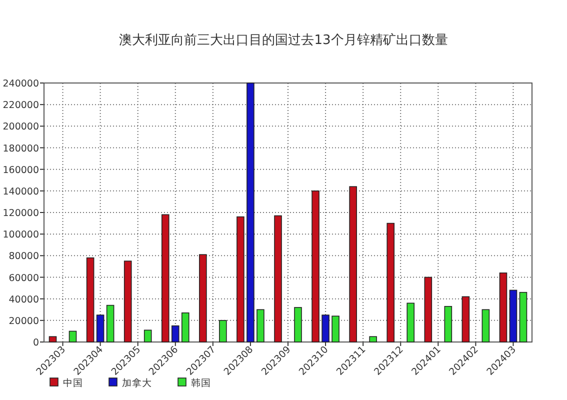 The height and width of the screenshot is (400, 567). What do you see at coordinates (20, 213) in the screenshot?
I see `y-tick-label: 120000` at bounding box center [20, 213].